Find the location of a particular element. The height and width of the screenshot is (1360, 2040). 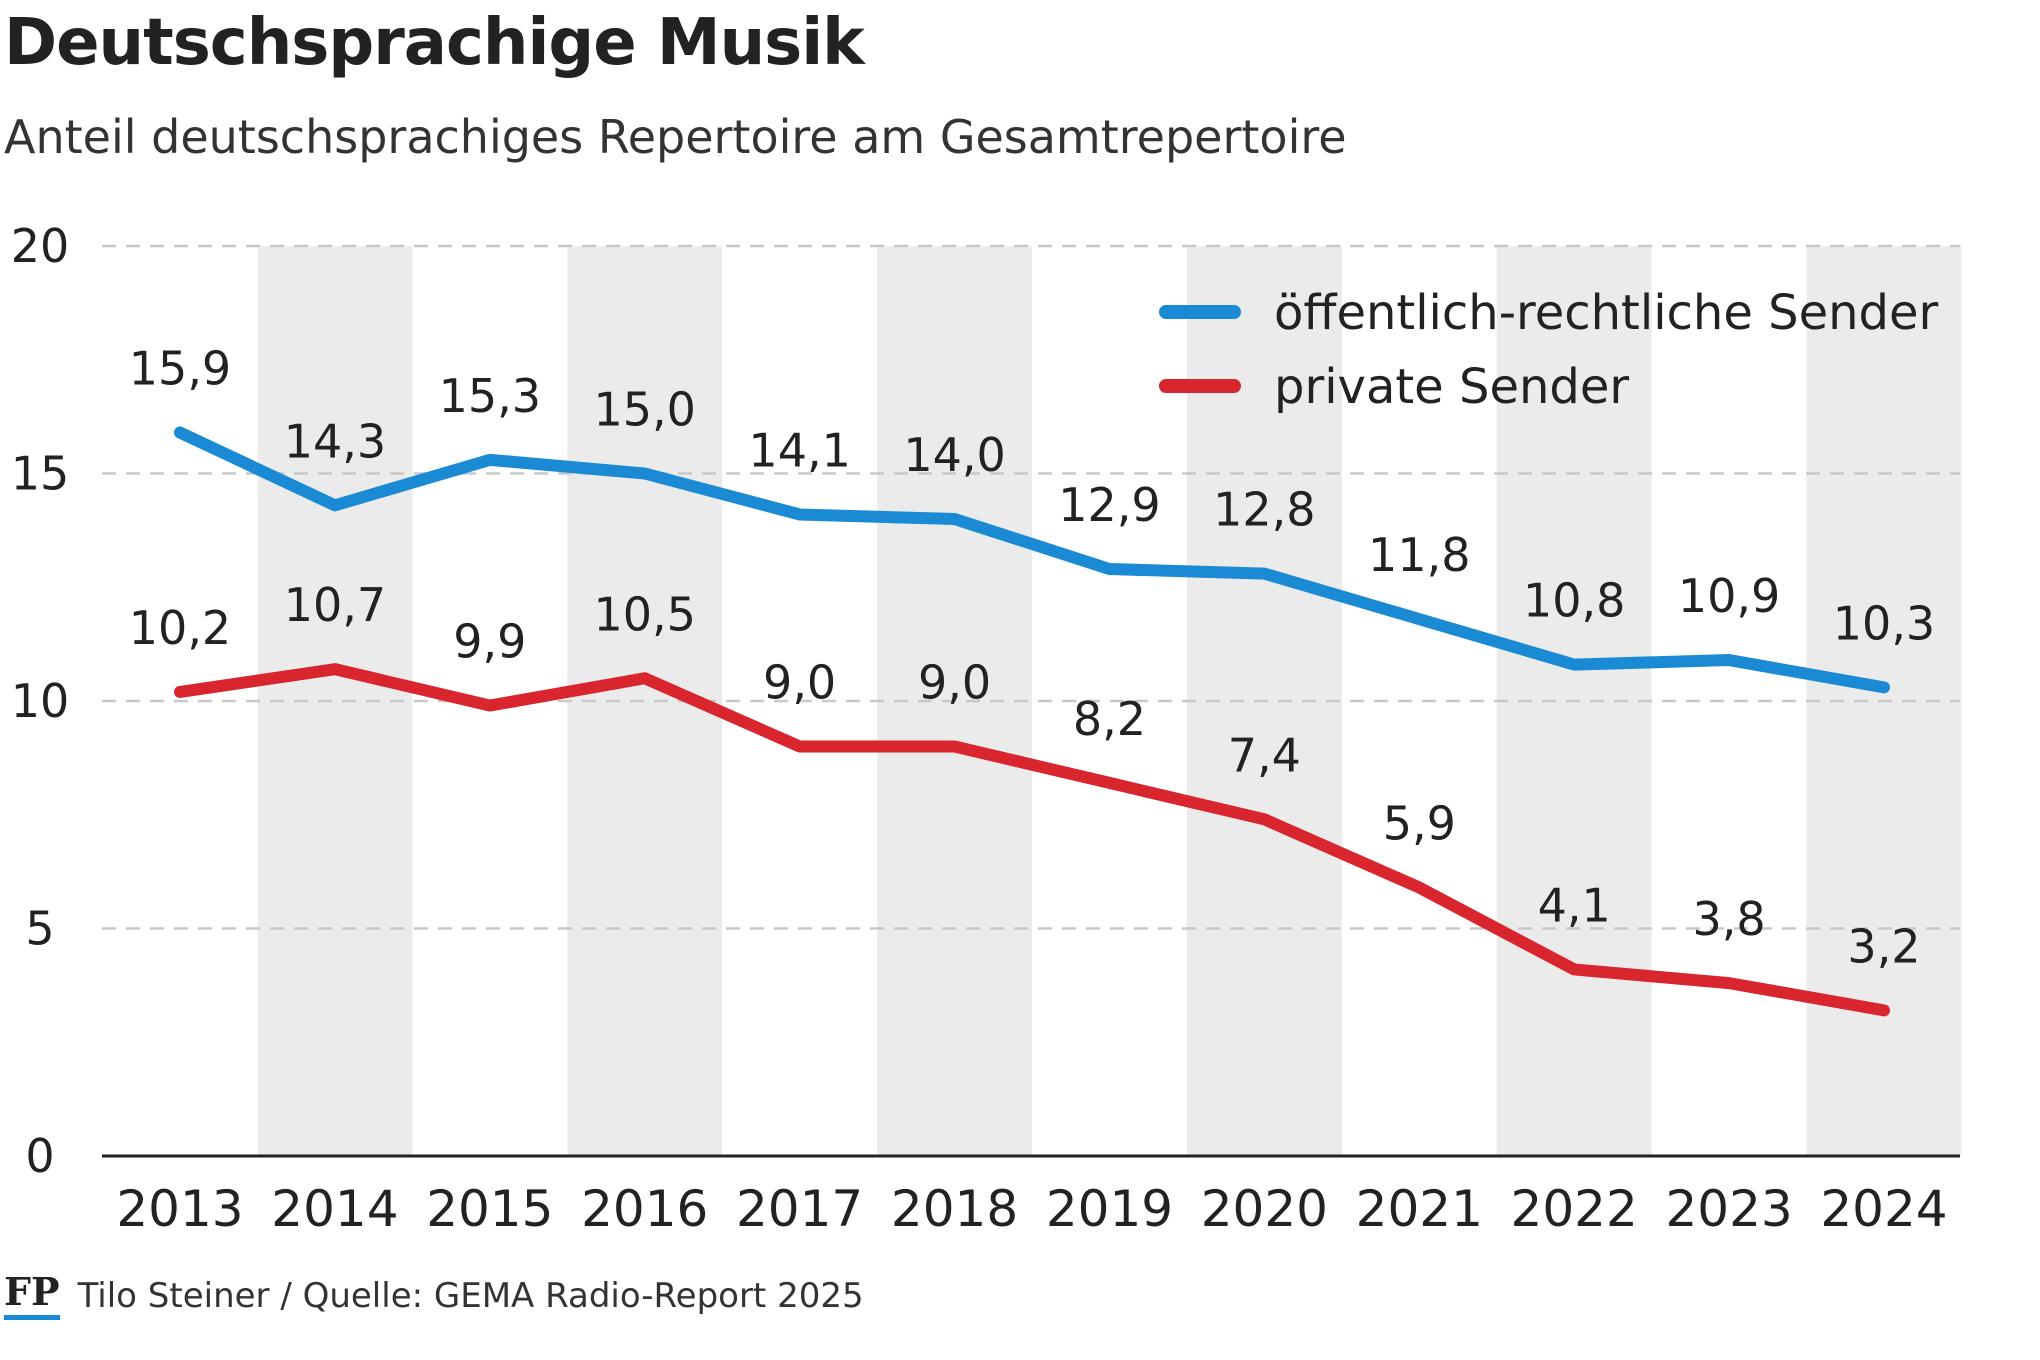

data-label-public-2013: 15,9 is located at coordinates (180, 369).